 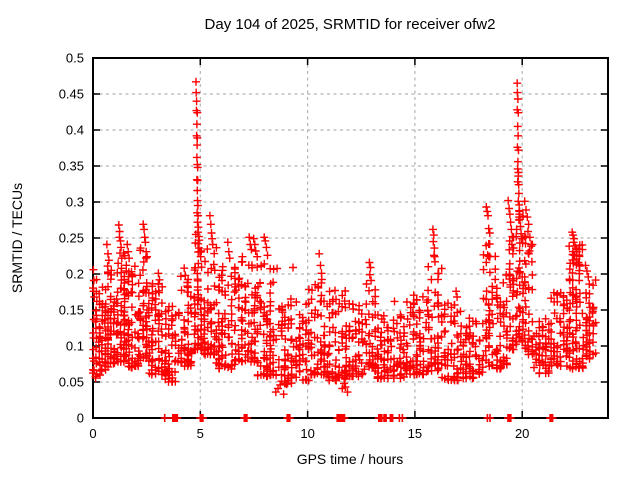 What do you see at coordinates (307, 433) in the screenshot?
I see `x-tick-label: 10` at bounding box center [307, 433].